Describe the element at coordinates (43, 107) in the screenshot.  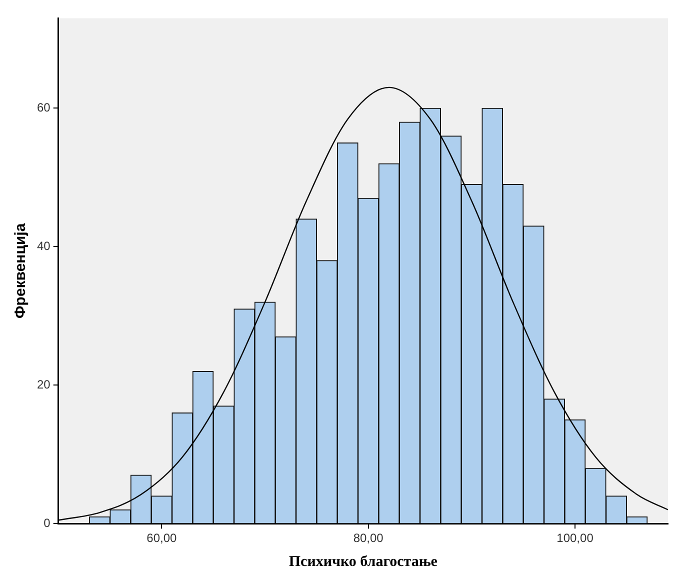
I see `y-tick-label: 60` at that location.